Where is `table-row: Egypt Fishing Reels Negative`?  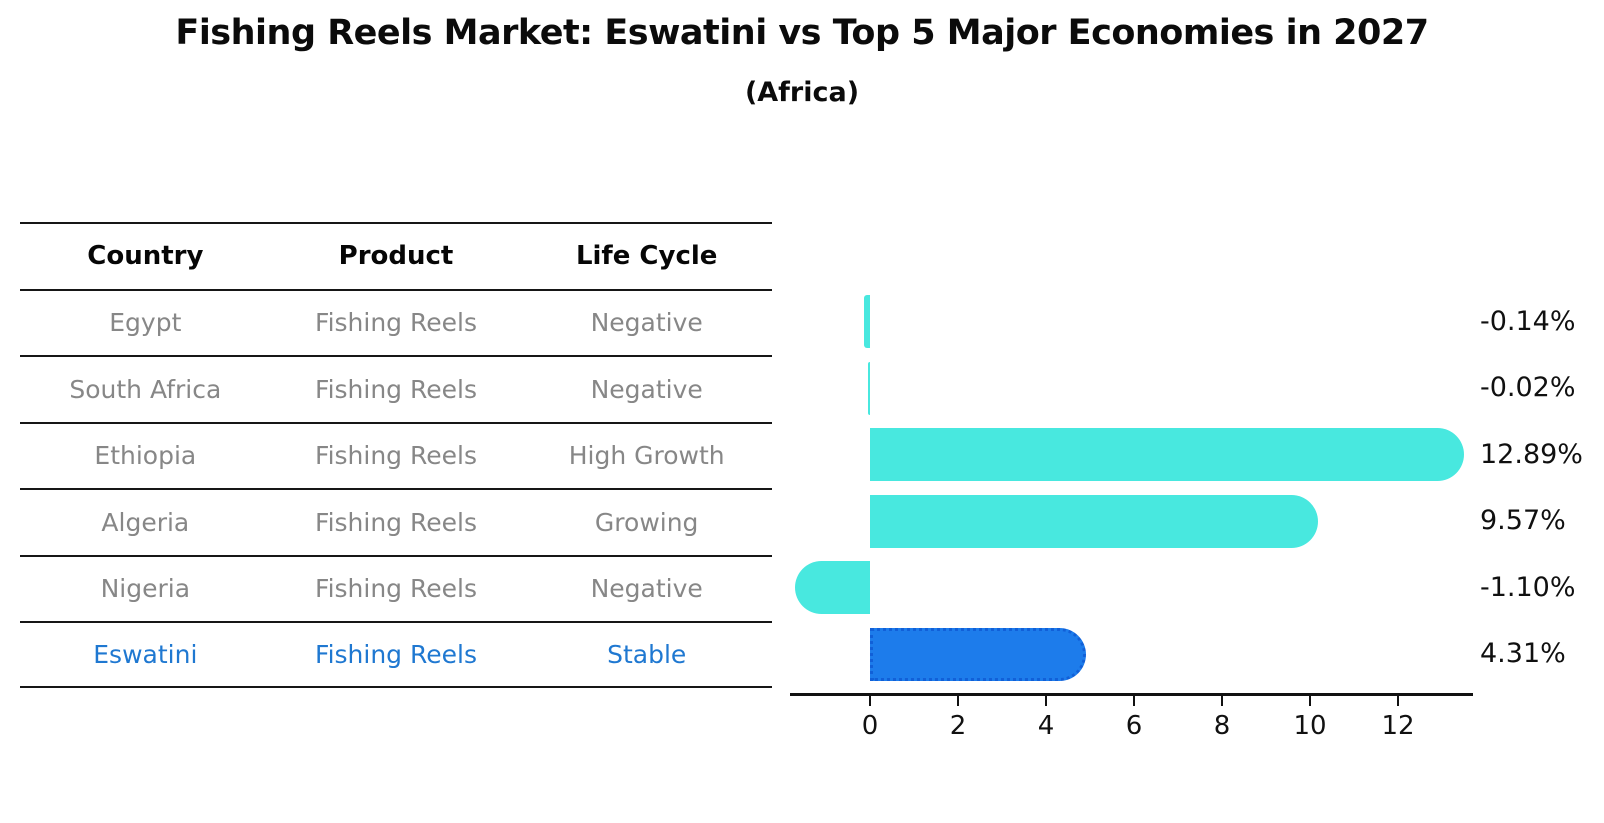
table-row: Egypt Fishing Reels Negative is located at coordinates (396, 322).